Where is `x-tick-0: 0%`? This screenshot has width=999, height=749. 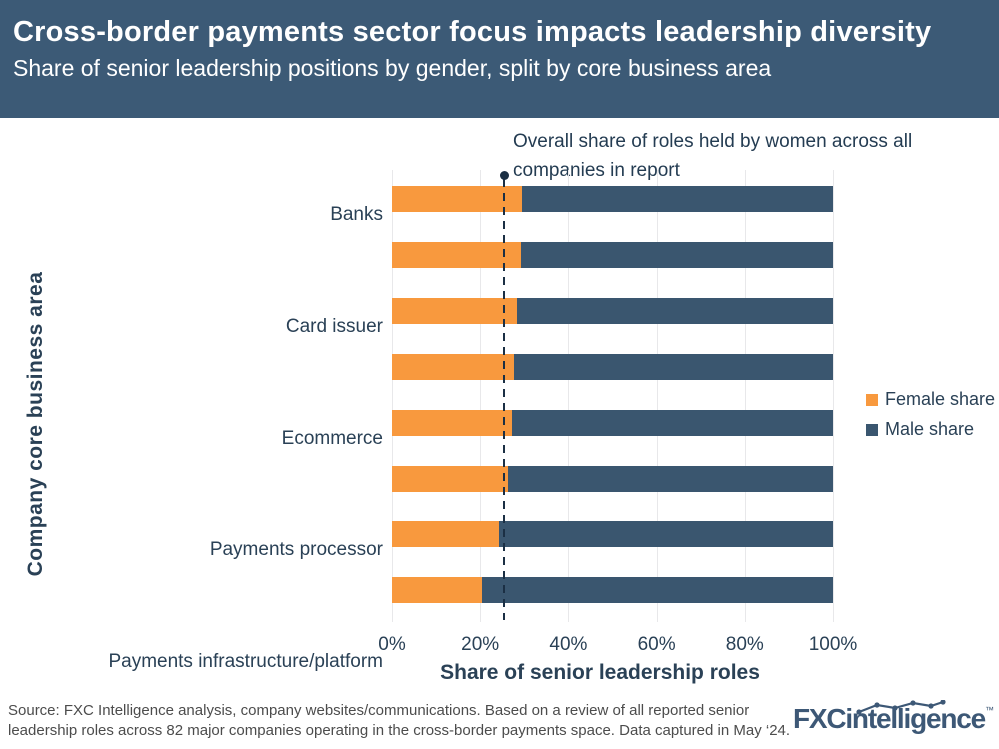
x-tick-0: 0% is located at coordinates (392, 644).